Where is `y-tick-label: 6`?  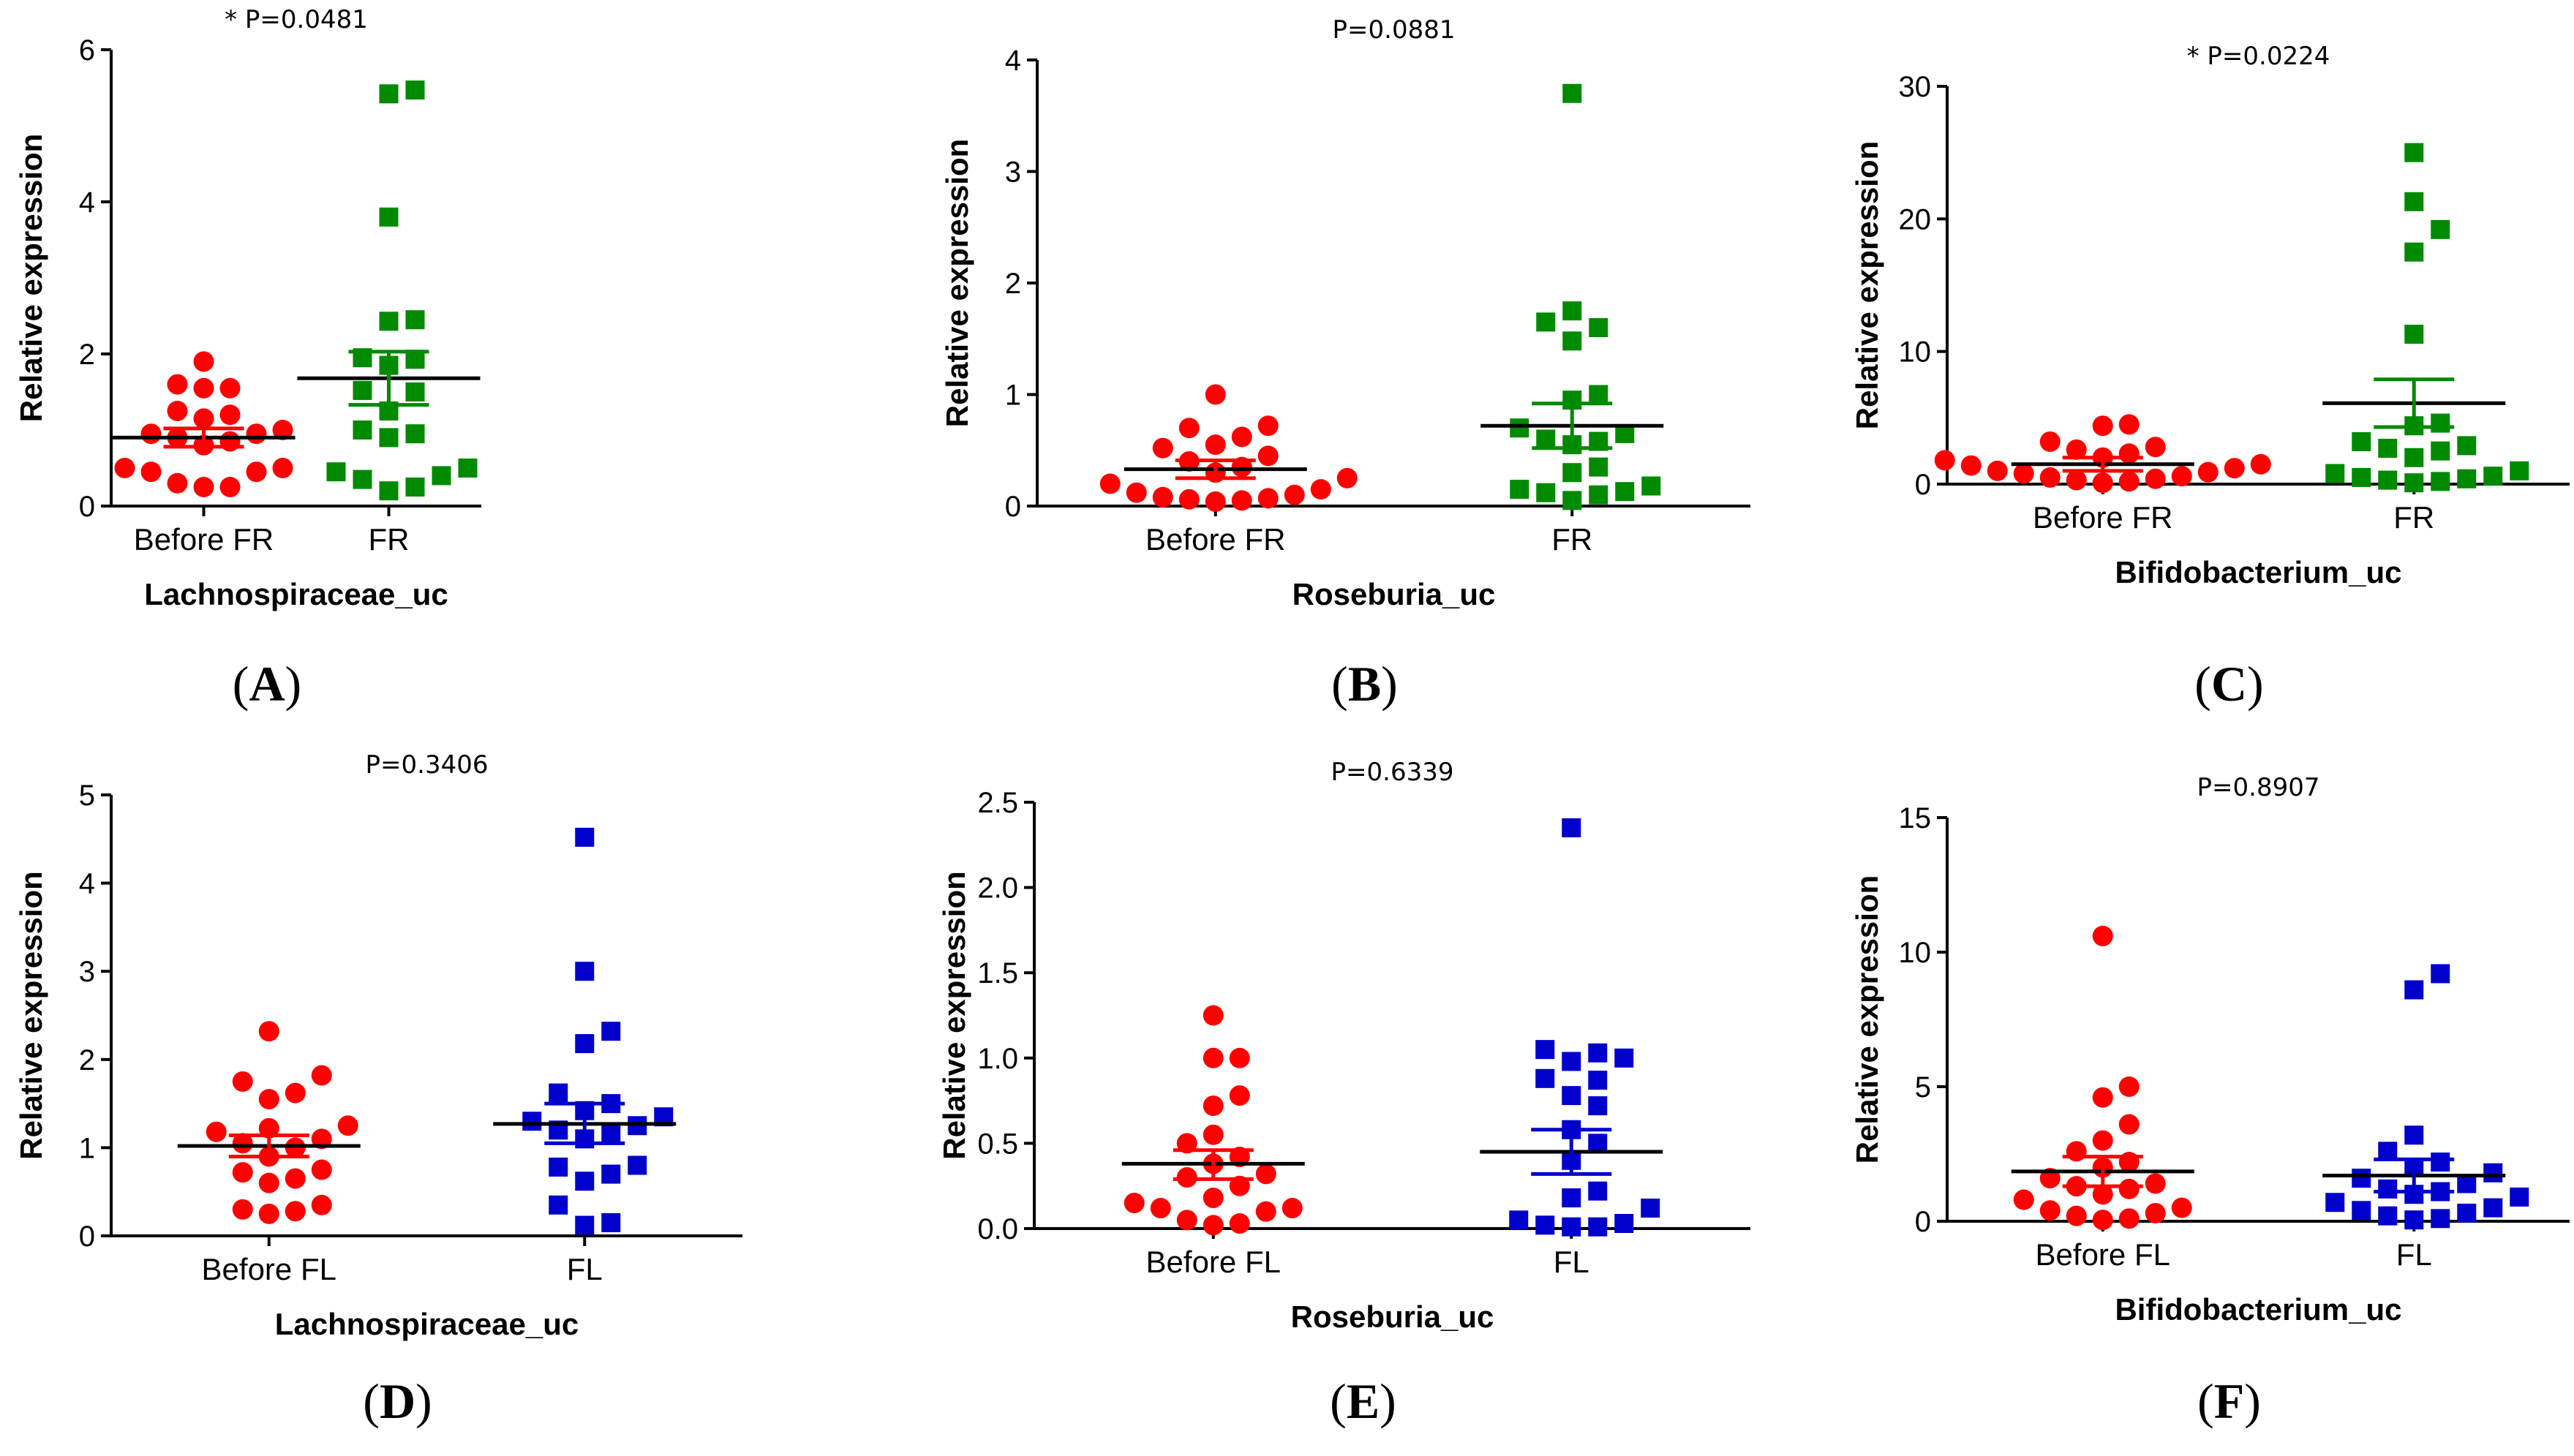
y-tick-label: 6 is located at coordinates (87, 50).